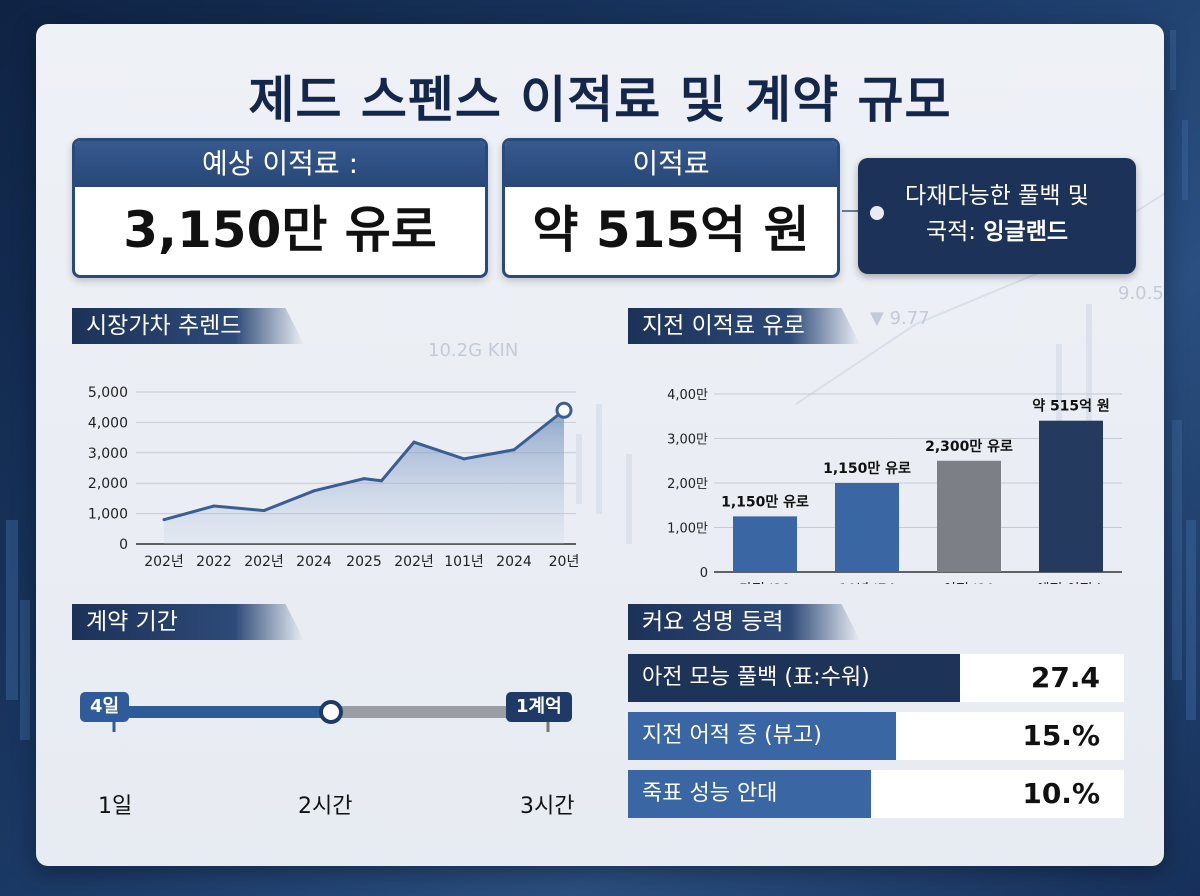 This screenshot has width=1200, height=896. What do you see at coordinates (364, 465) in the screenshot?
I see `series-line` at bounding box center [364, 465].